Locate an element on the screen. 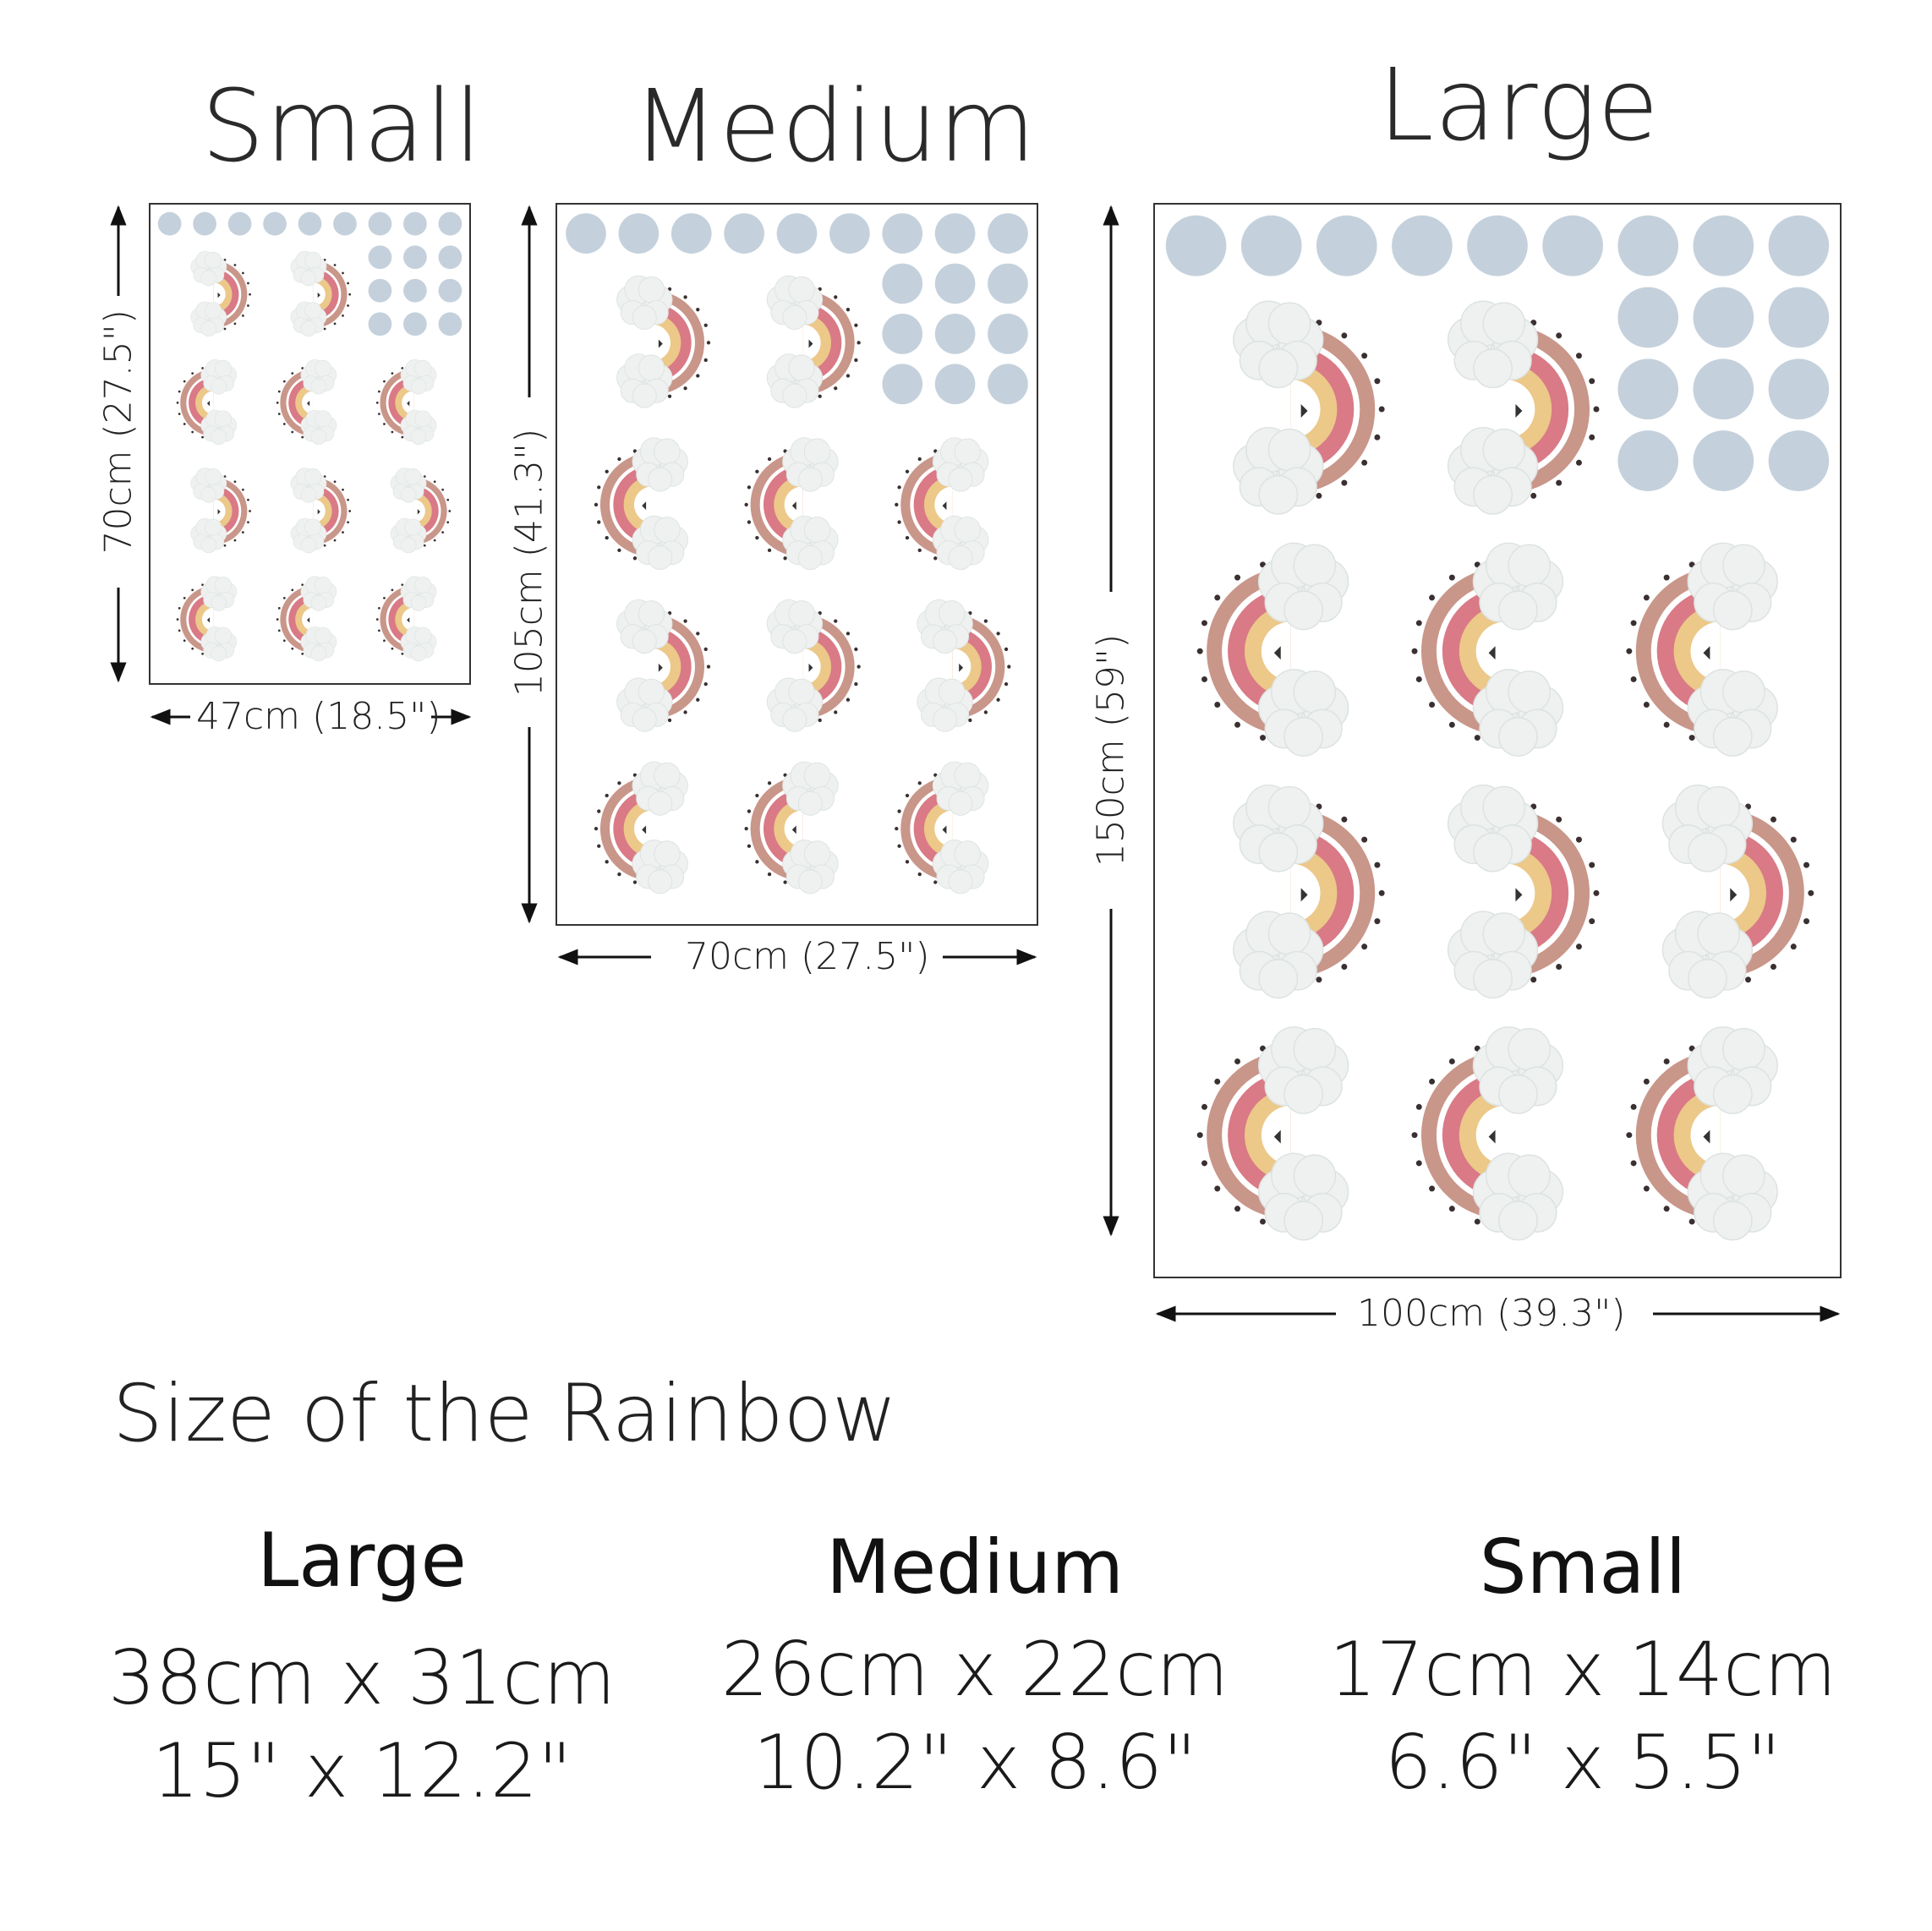 Image resolution: width=1932 pixels, height=1931 pixels. size-imperial: 10.2" x 8.6" is located at coordinates (975, 1762).